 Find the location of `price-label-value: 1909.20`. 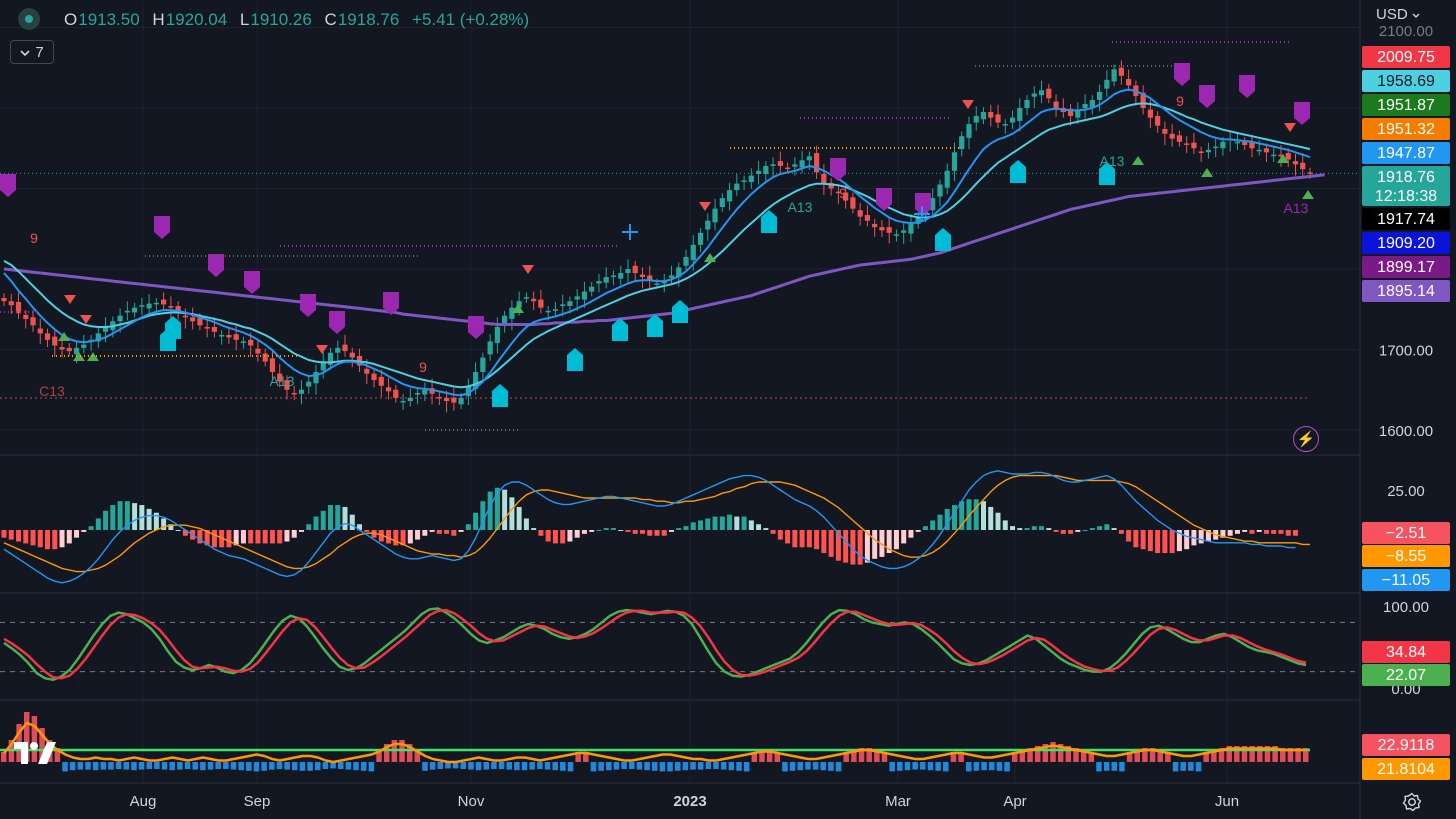

price-label-value: 1909.20 is located at coordinates (1406, 243).